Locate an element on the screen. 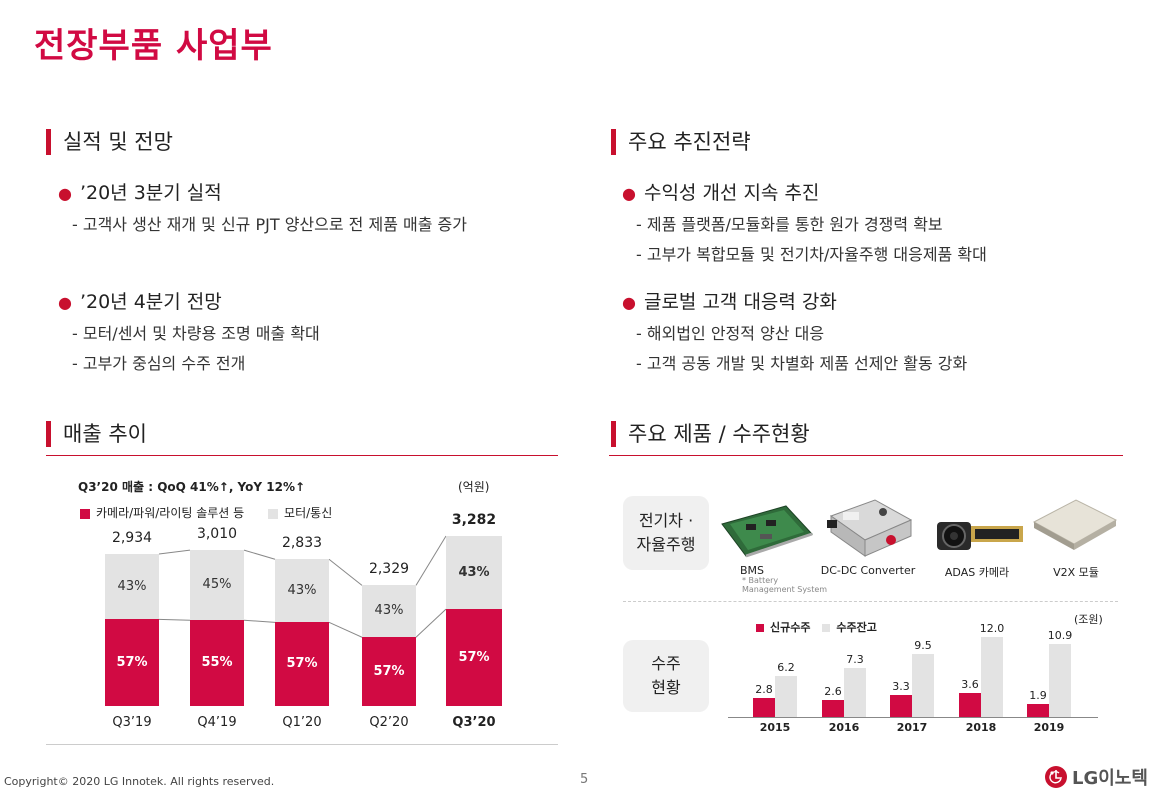 This screenshot has height=792, width=1167. product-label-v2x: V2X 모듈 is located at coordinates (1076, 572).